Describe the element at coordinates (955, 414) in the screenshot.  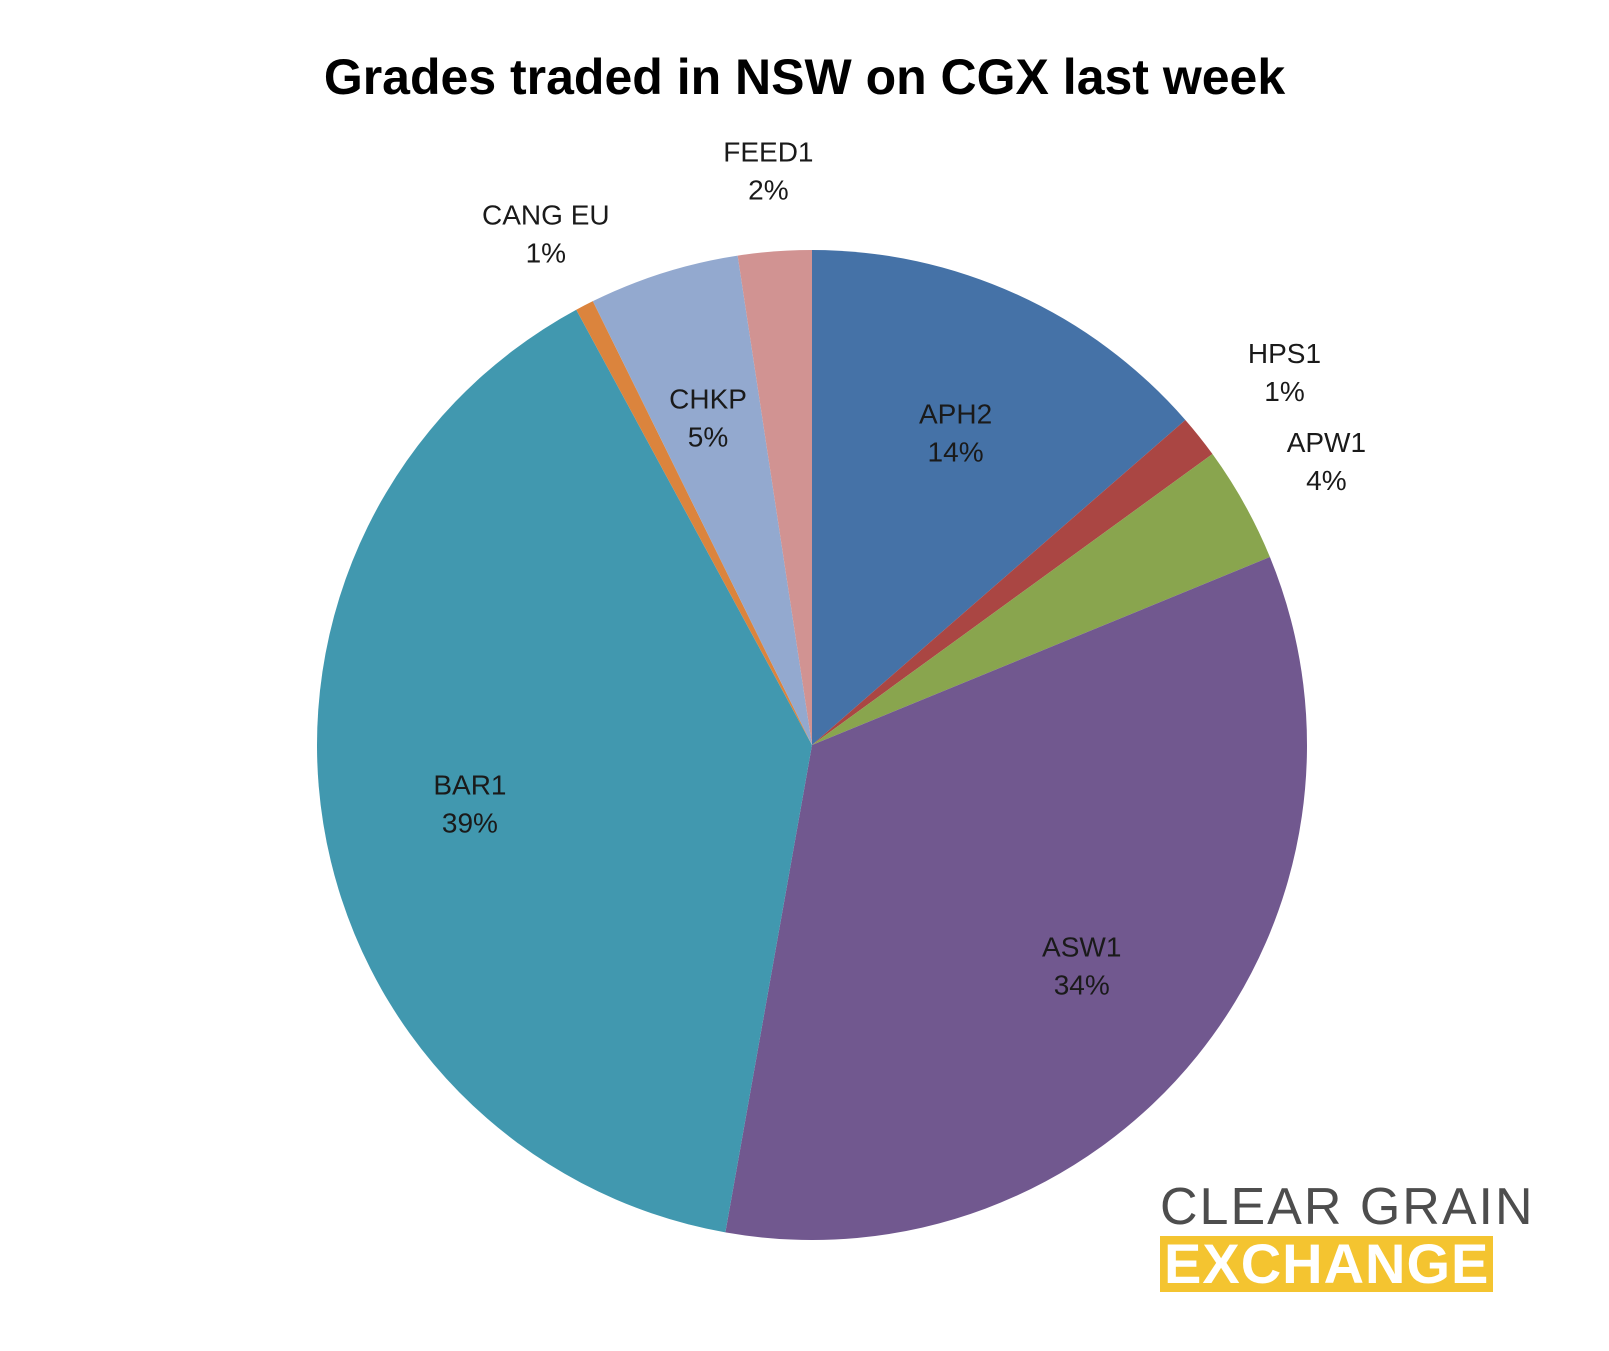
I see `slice-label-aph2: APH2` at that location.